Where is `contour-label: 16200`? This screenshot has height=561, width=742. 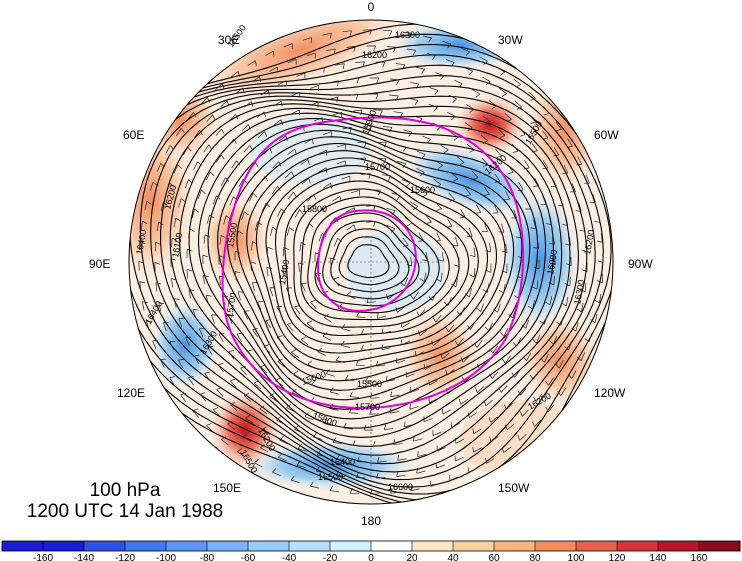
contour-label: 16200 is located at coordinates (589, 242).